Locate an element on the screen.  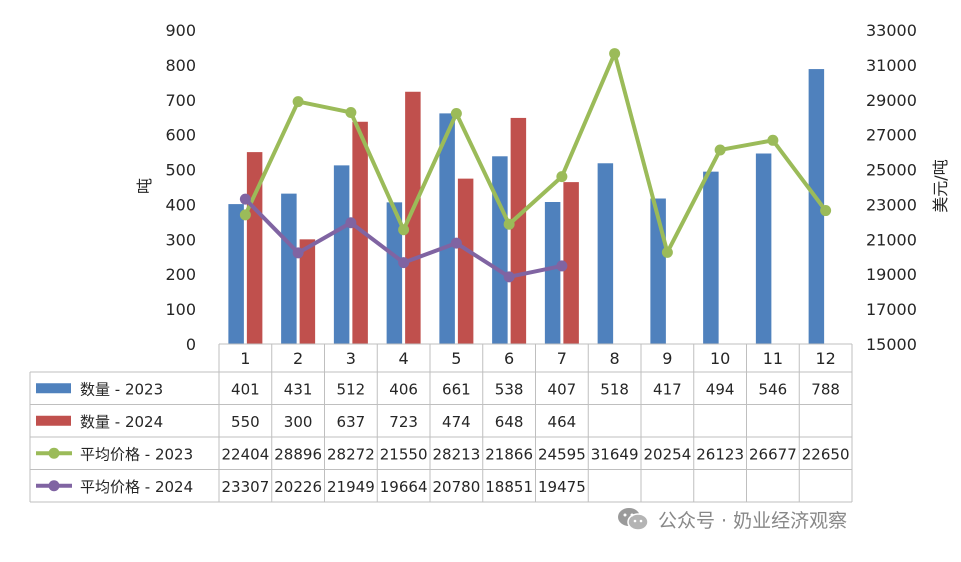
y-right-tick-label: 33000 is located at coordinates (891, 30).